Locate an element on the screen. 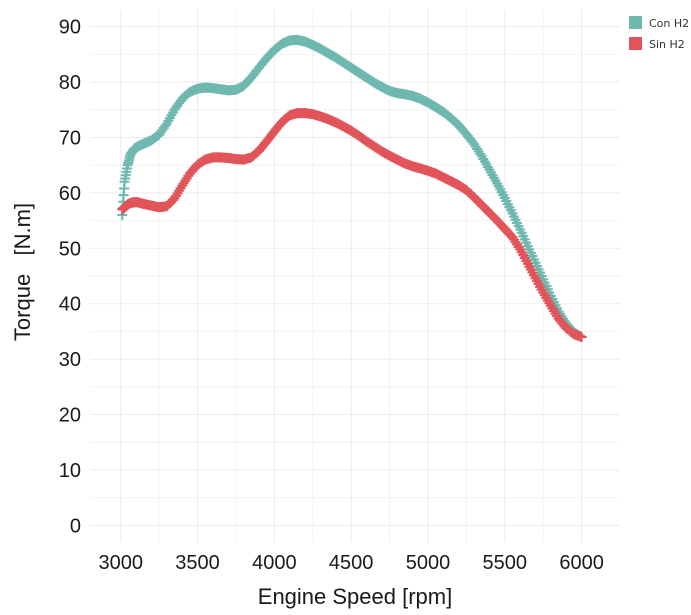 The image size is (691, 615). y-tick-label: 60 is located at coordinates (70, 194).